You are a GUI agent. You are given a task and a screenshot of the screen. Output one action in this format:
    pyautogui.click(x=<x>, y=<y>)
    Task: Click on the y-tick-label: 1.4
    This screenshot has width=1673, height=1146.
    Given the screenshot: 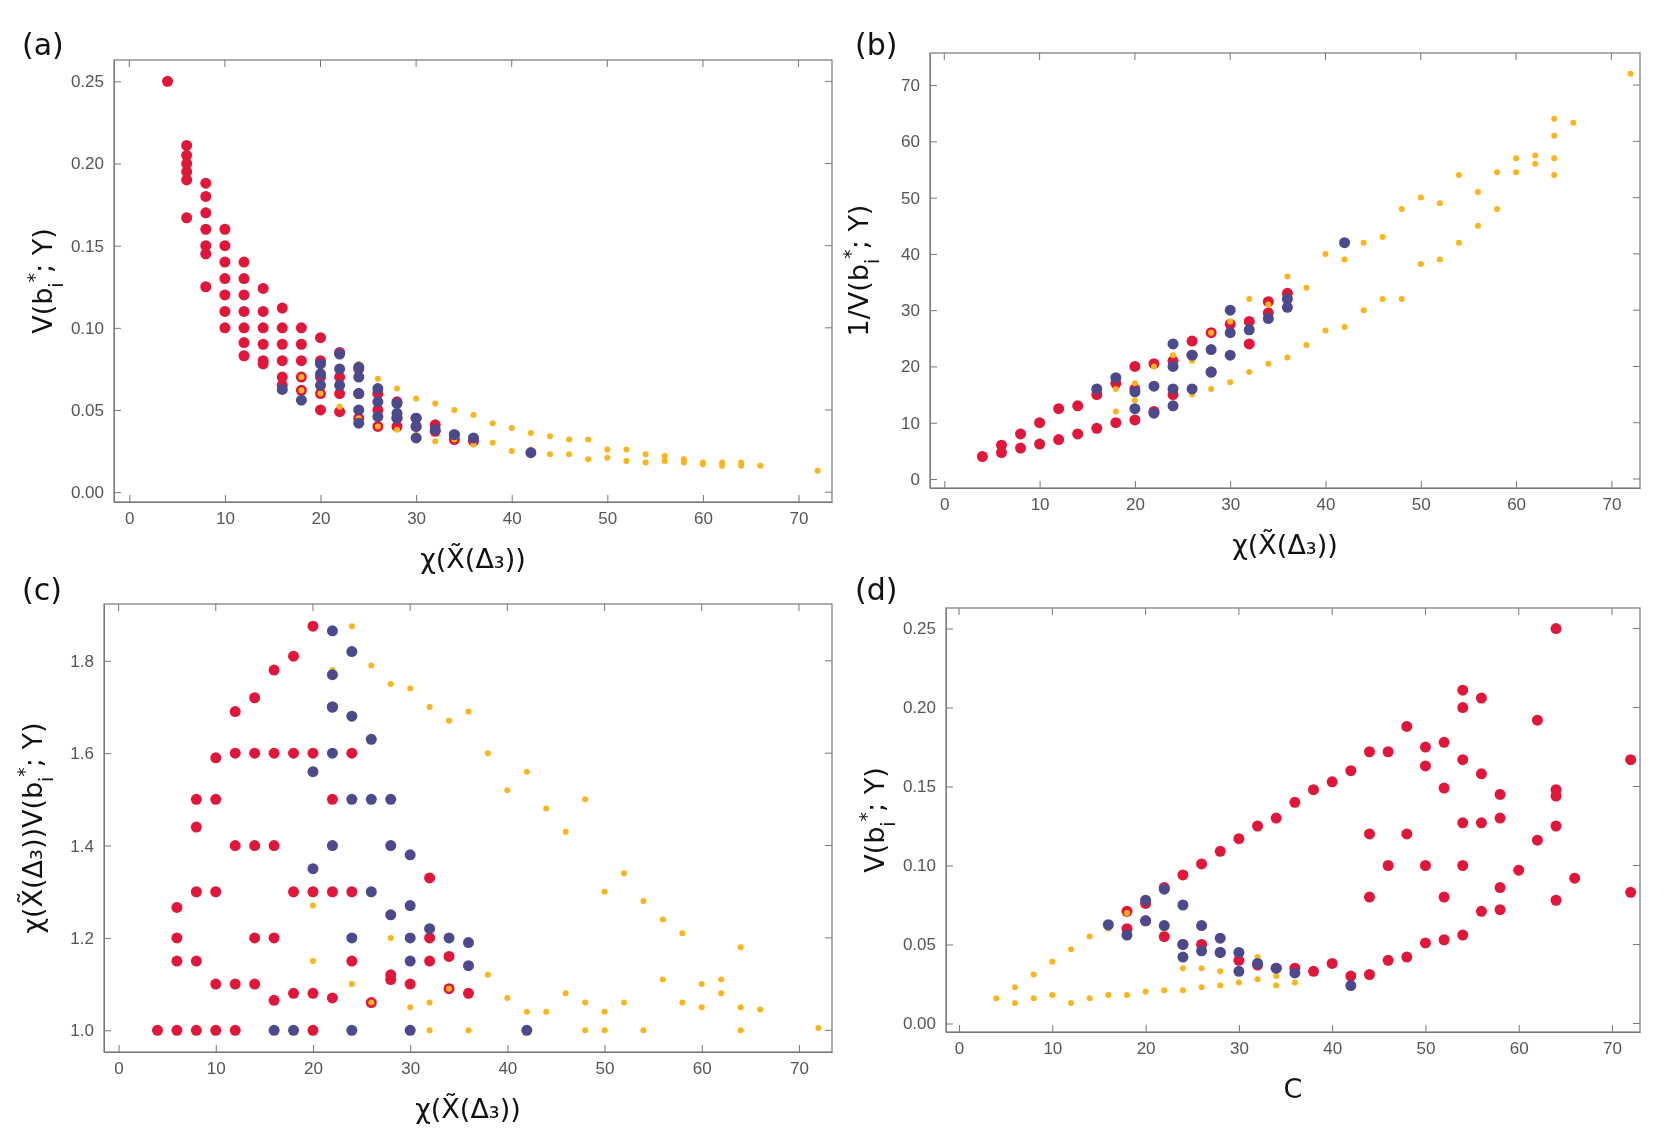 What is the action you would take?
    pyautogui.click(x=82, y=846)
    